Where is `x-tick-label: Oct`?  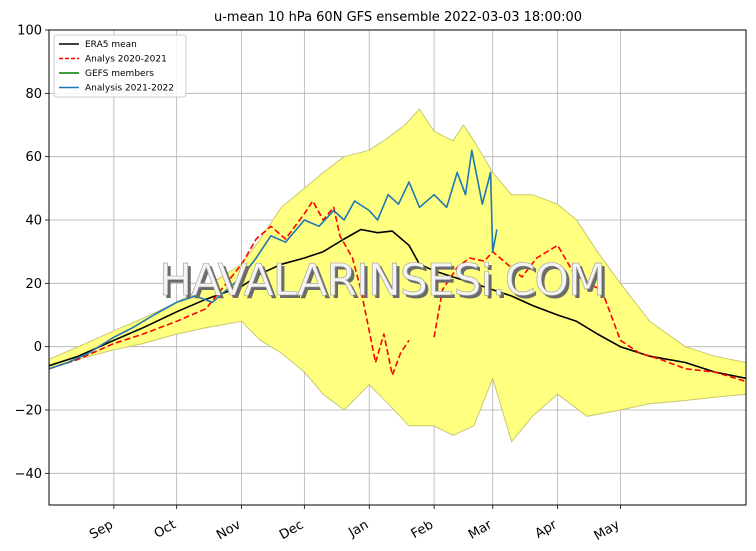 x-tick-label: Oct is located at coordinates (165, 529).